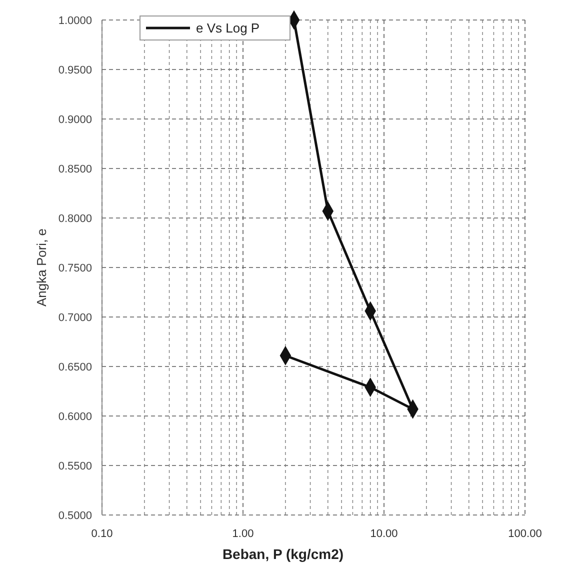 The image size is (562, 571). I want to click on y-axis-title: Angka Pori, e, so click(41, 267).